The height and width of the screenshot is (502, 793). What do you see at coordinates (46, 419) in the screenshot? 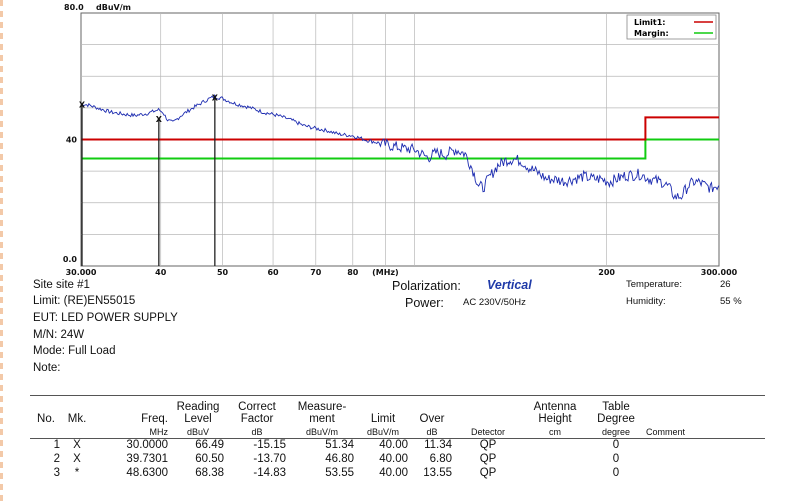
I see `header-no: No.` at bounding box center [46, 419].